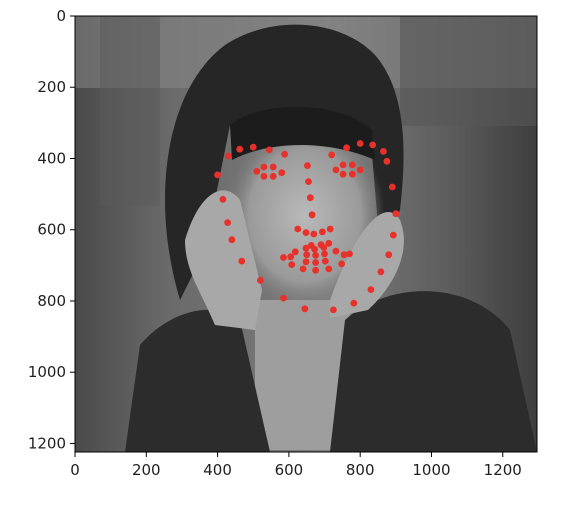 The height and width of the screenshot is (506, 570). I want to click on y-axis: 0 200 400 600 800 1000 1200, so click(51, 229).